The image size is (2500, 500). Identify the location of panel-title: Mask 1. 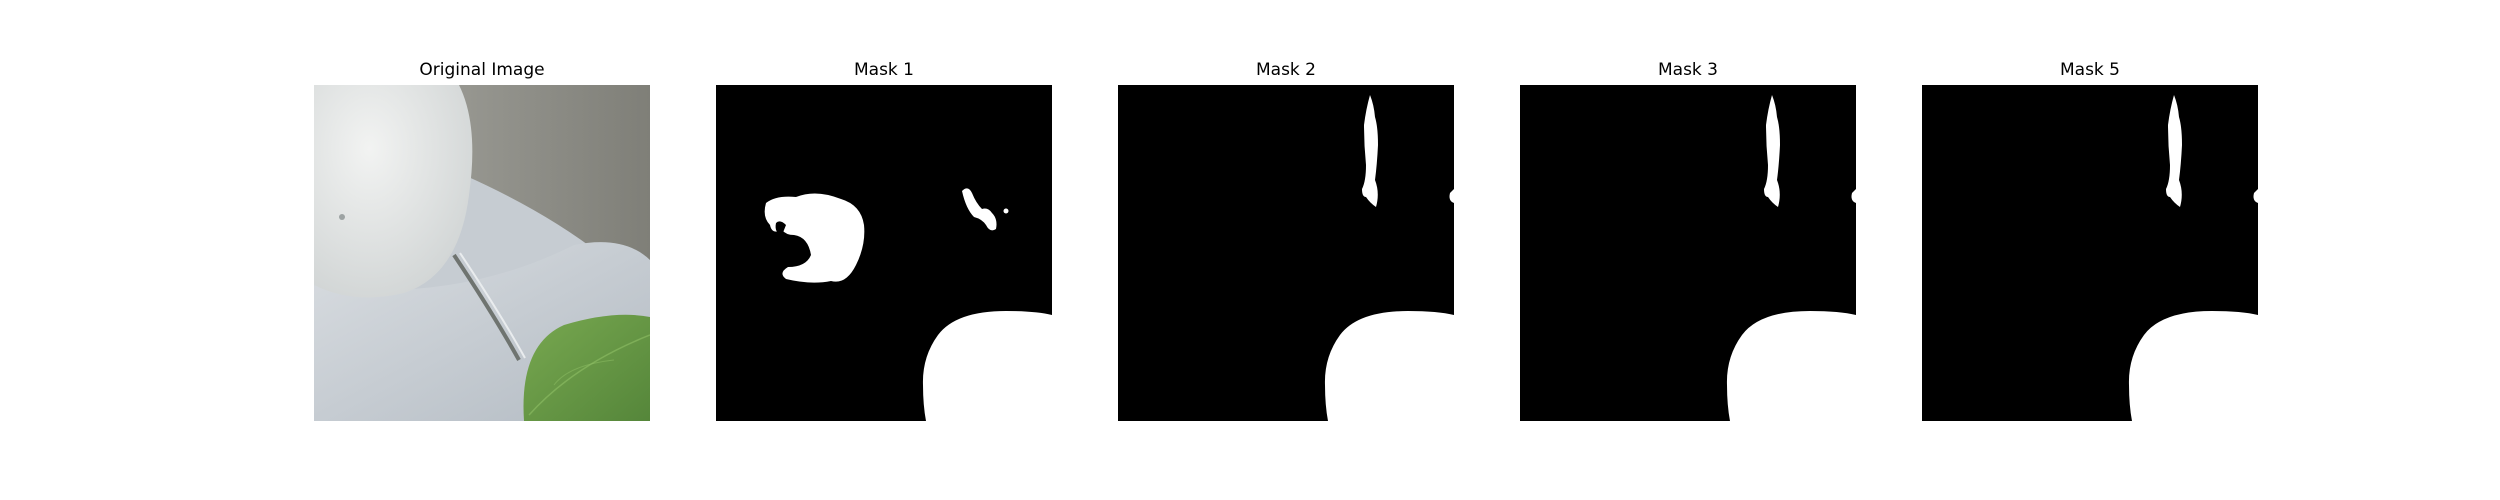
(883, 70).